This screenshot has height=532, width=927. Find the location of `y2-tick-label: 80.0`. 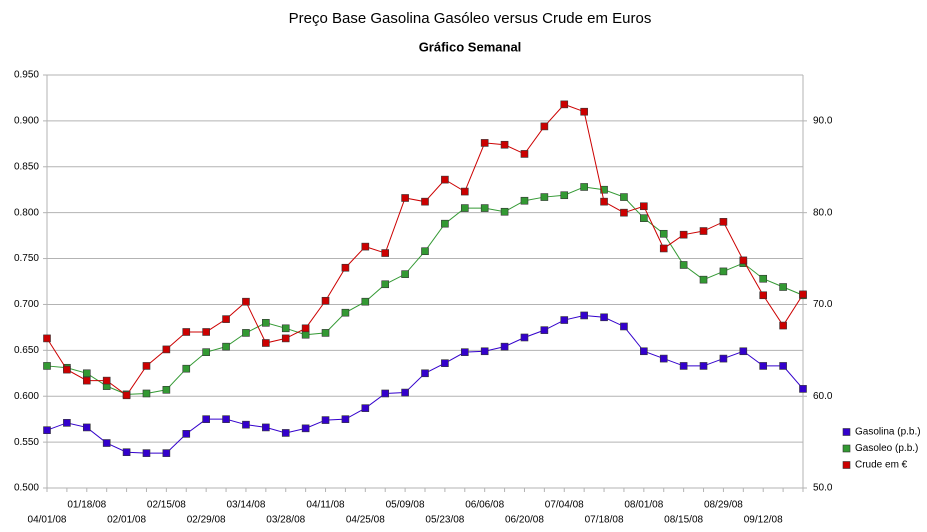

y2-tick-label: 80.0 is located at coordinates (823, 212).